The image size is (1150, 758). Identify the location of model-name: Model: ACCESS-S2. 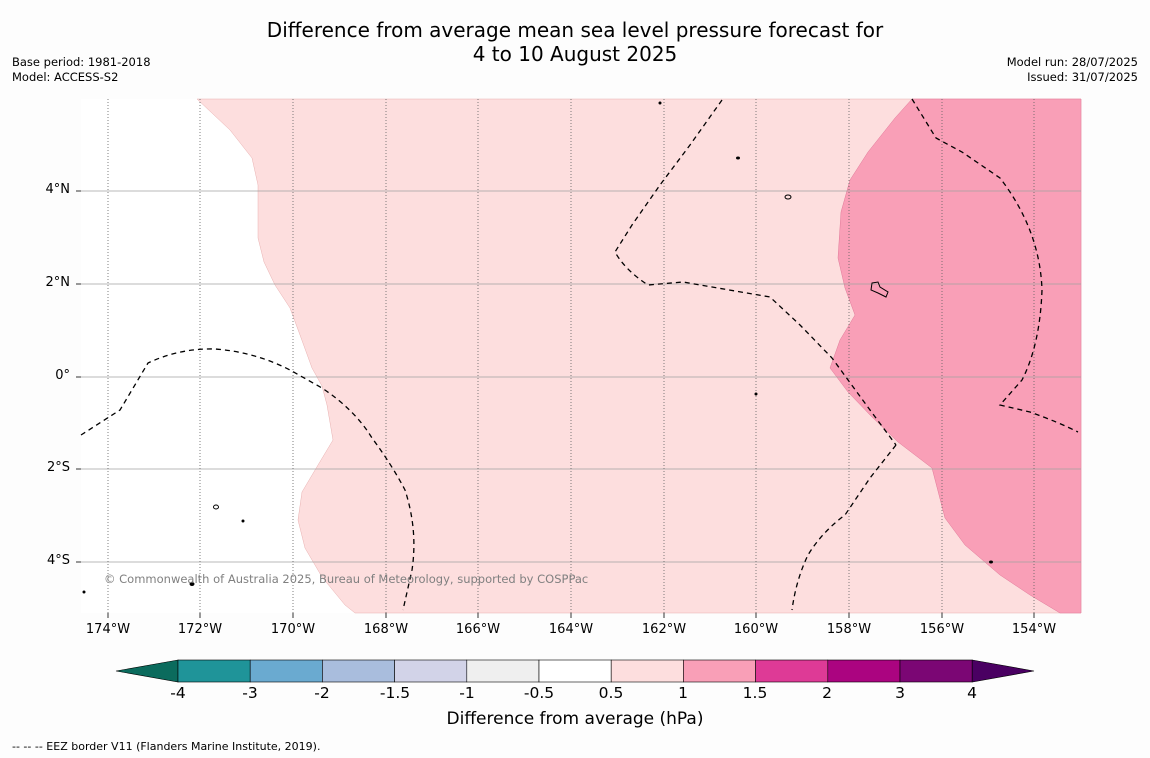
(65, 77).